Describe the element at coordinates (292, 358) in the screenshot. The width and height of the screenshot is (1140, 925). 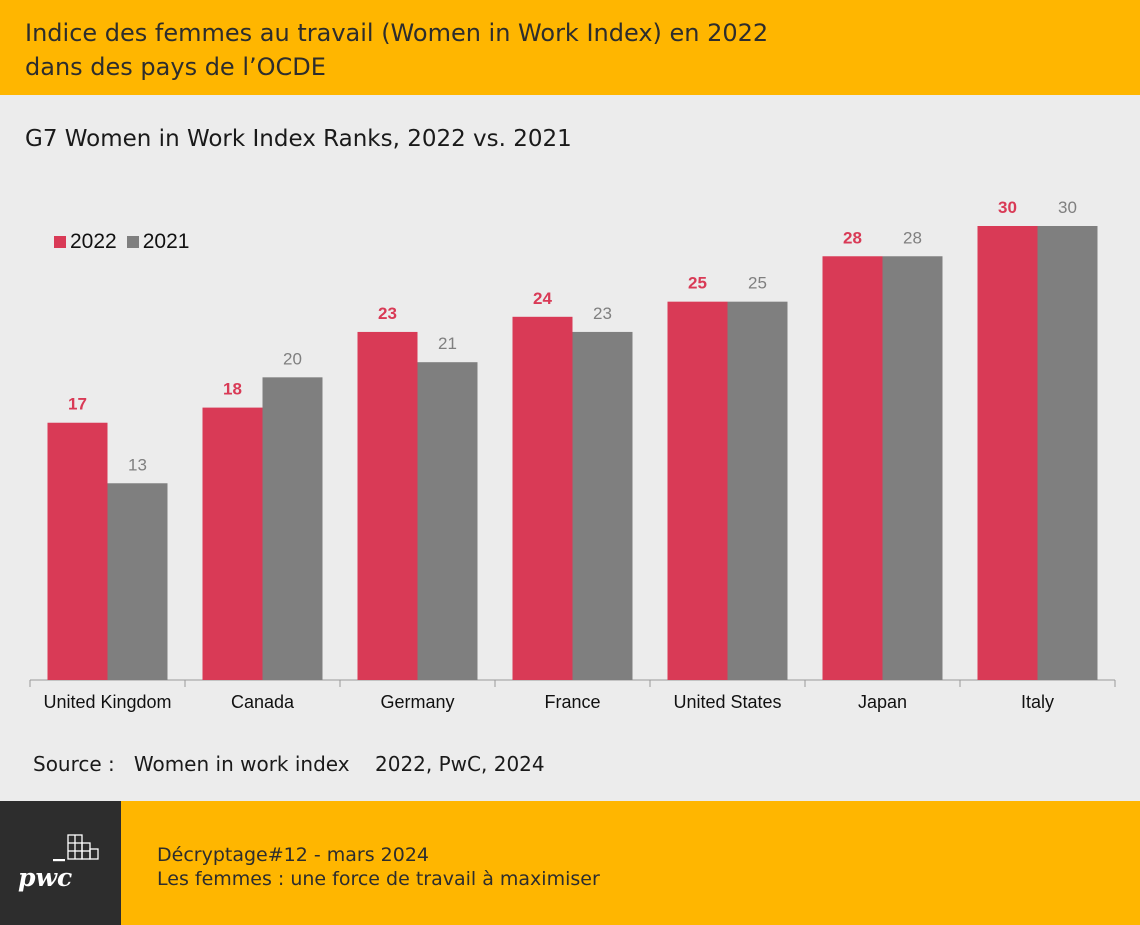
I see `data-label-2021-1: 20` at that location.